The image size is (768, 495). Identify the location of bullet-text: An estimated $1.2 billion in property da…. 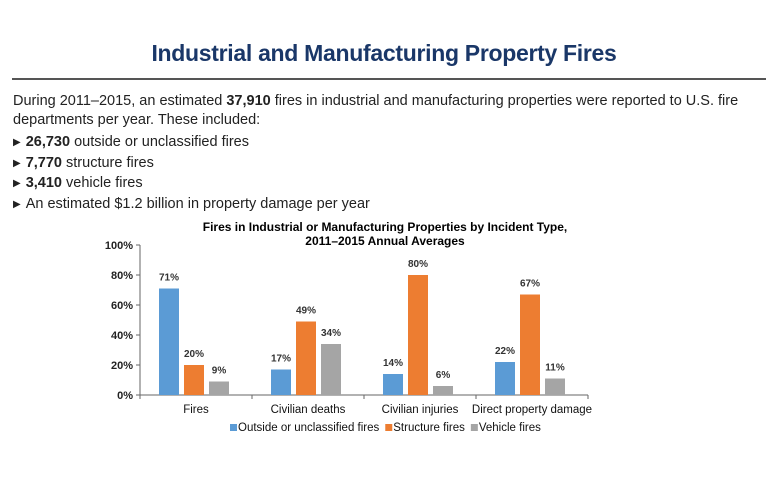
(197, 203).